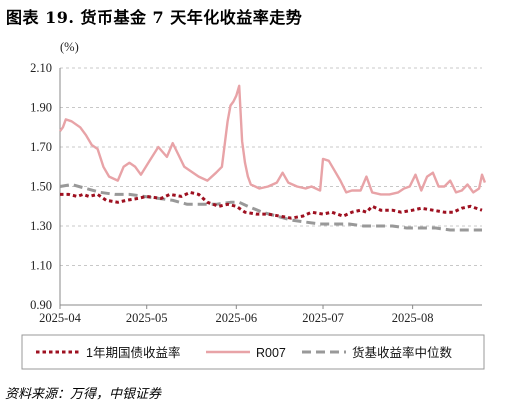 This screenshot has width=505, height=406. What do you see at coordinates (402, 352) in the screenshot?
I see `legend-label-3: 货基收益率中位数` at bounding box center [402, 352].